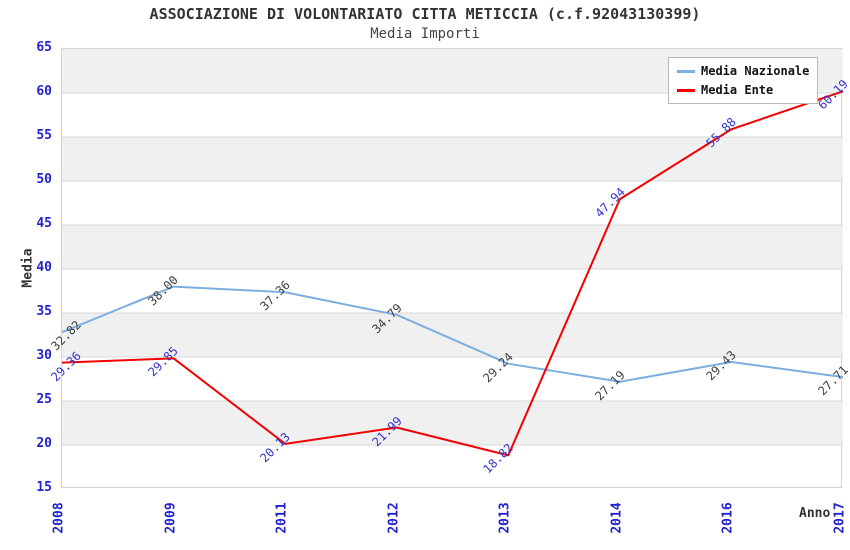 Image resolution: width=850 pixels, height=550 pixels. What do you see at coordinates (44, 135) in the screenshot?
I see `y-tick-label: 55` at bounding box center [44, 135].